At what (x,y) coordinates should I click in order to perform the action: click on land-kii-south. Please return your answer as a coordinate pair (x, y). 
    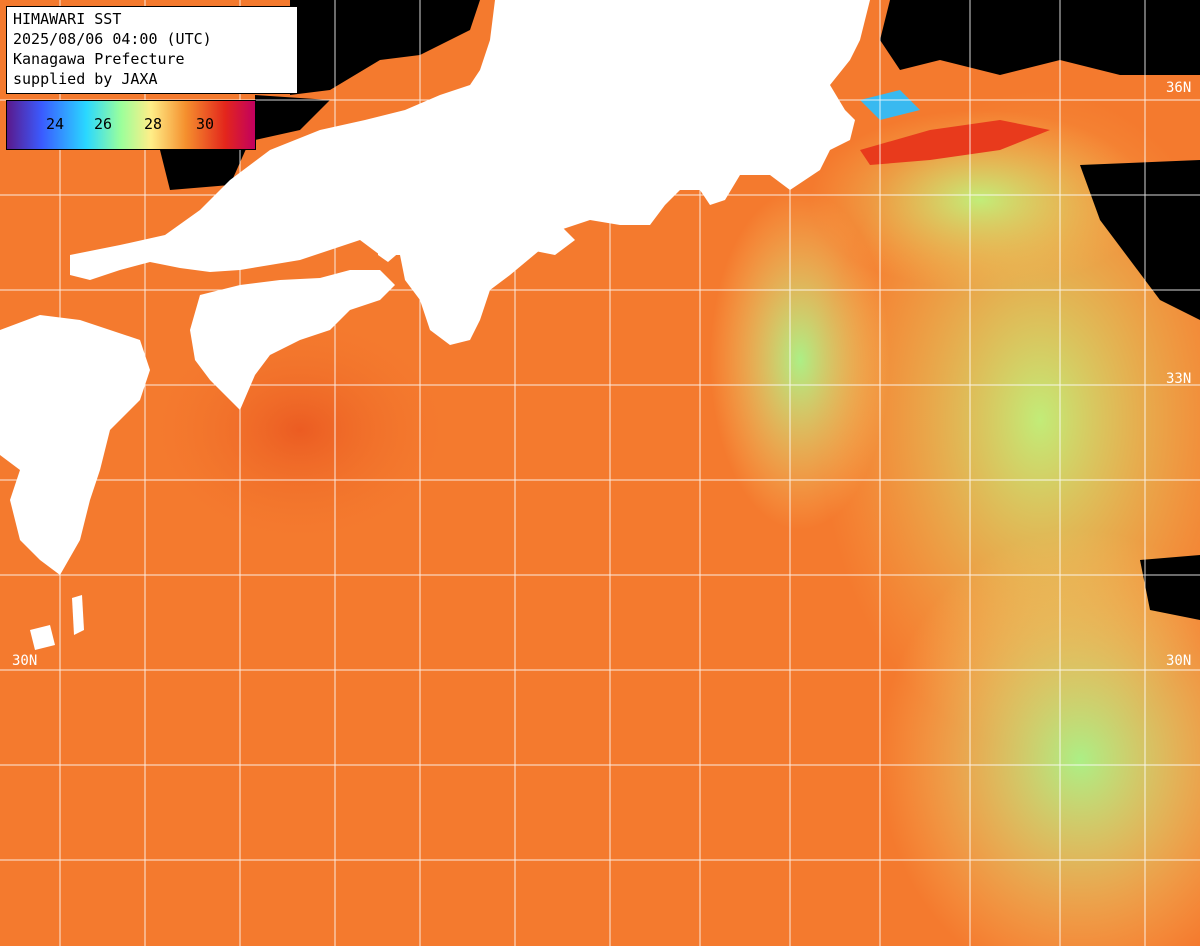
    Looking at the image, I should click on (552, 240).